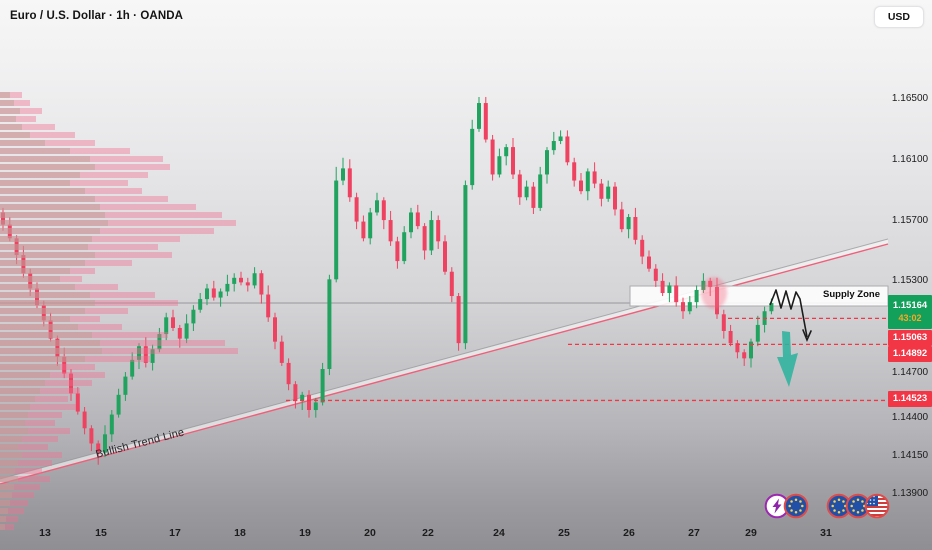 The height and width of the screenshot is (550, 932). Describe the element at coordinates (910, 159) in the screenshot. I see `price-axis-label: 1.16100` at that location.